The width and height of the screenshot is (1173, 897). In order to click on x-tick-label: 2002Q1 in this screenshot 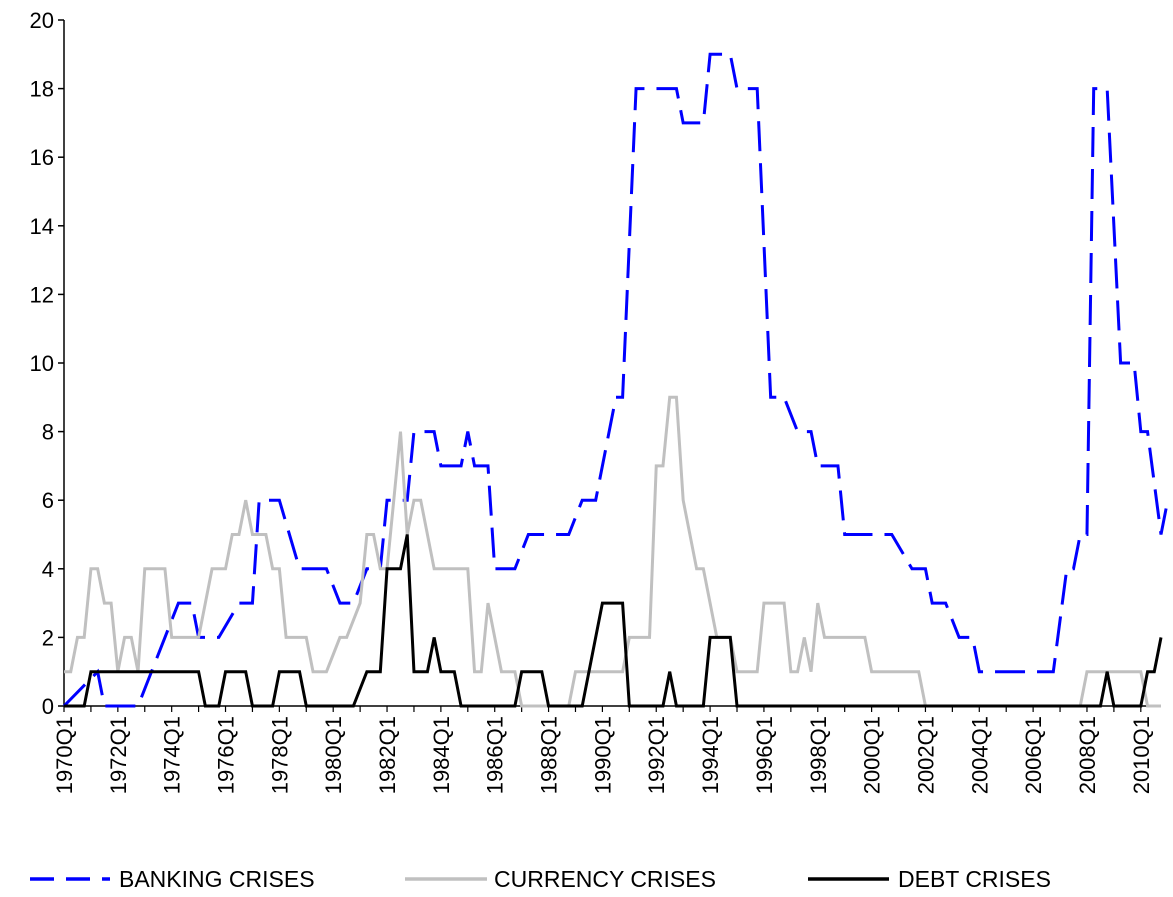, I will do `click(925, 755)`.